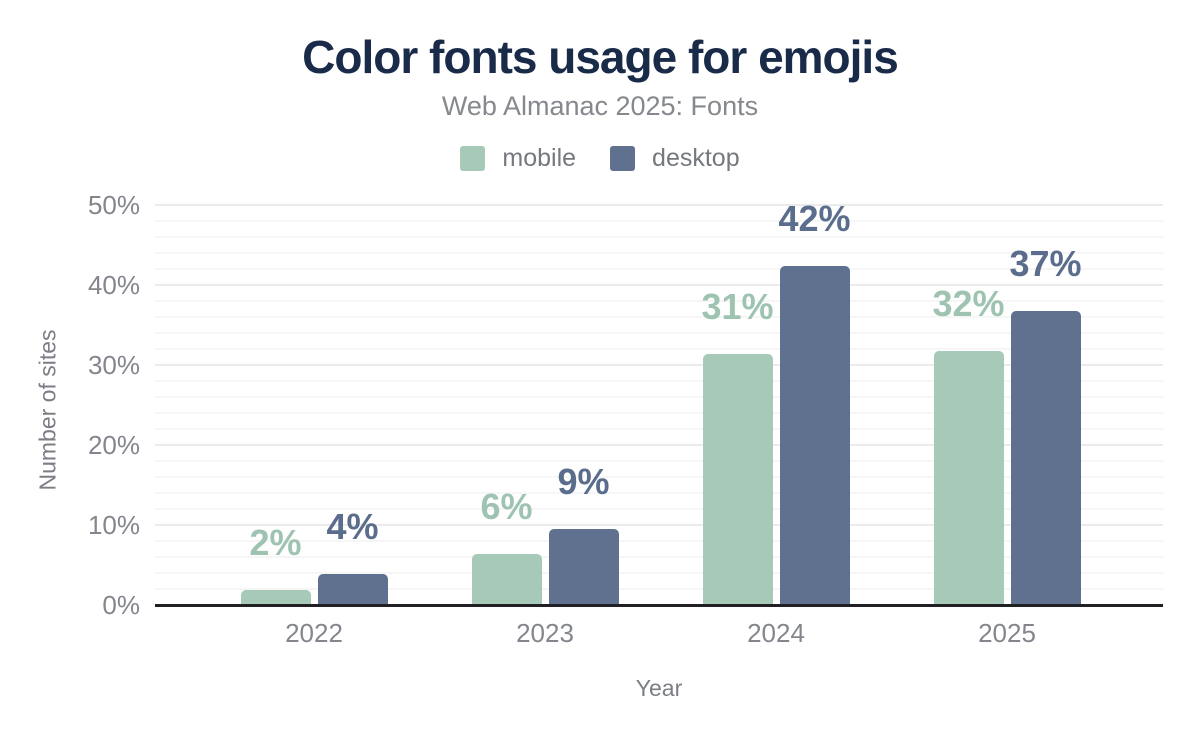  Describe the element at coordinates (659, 605) in the screenshot. I see `x-axis-line` at that location.